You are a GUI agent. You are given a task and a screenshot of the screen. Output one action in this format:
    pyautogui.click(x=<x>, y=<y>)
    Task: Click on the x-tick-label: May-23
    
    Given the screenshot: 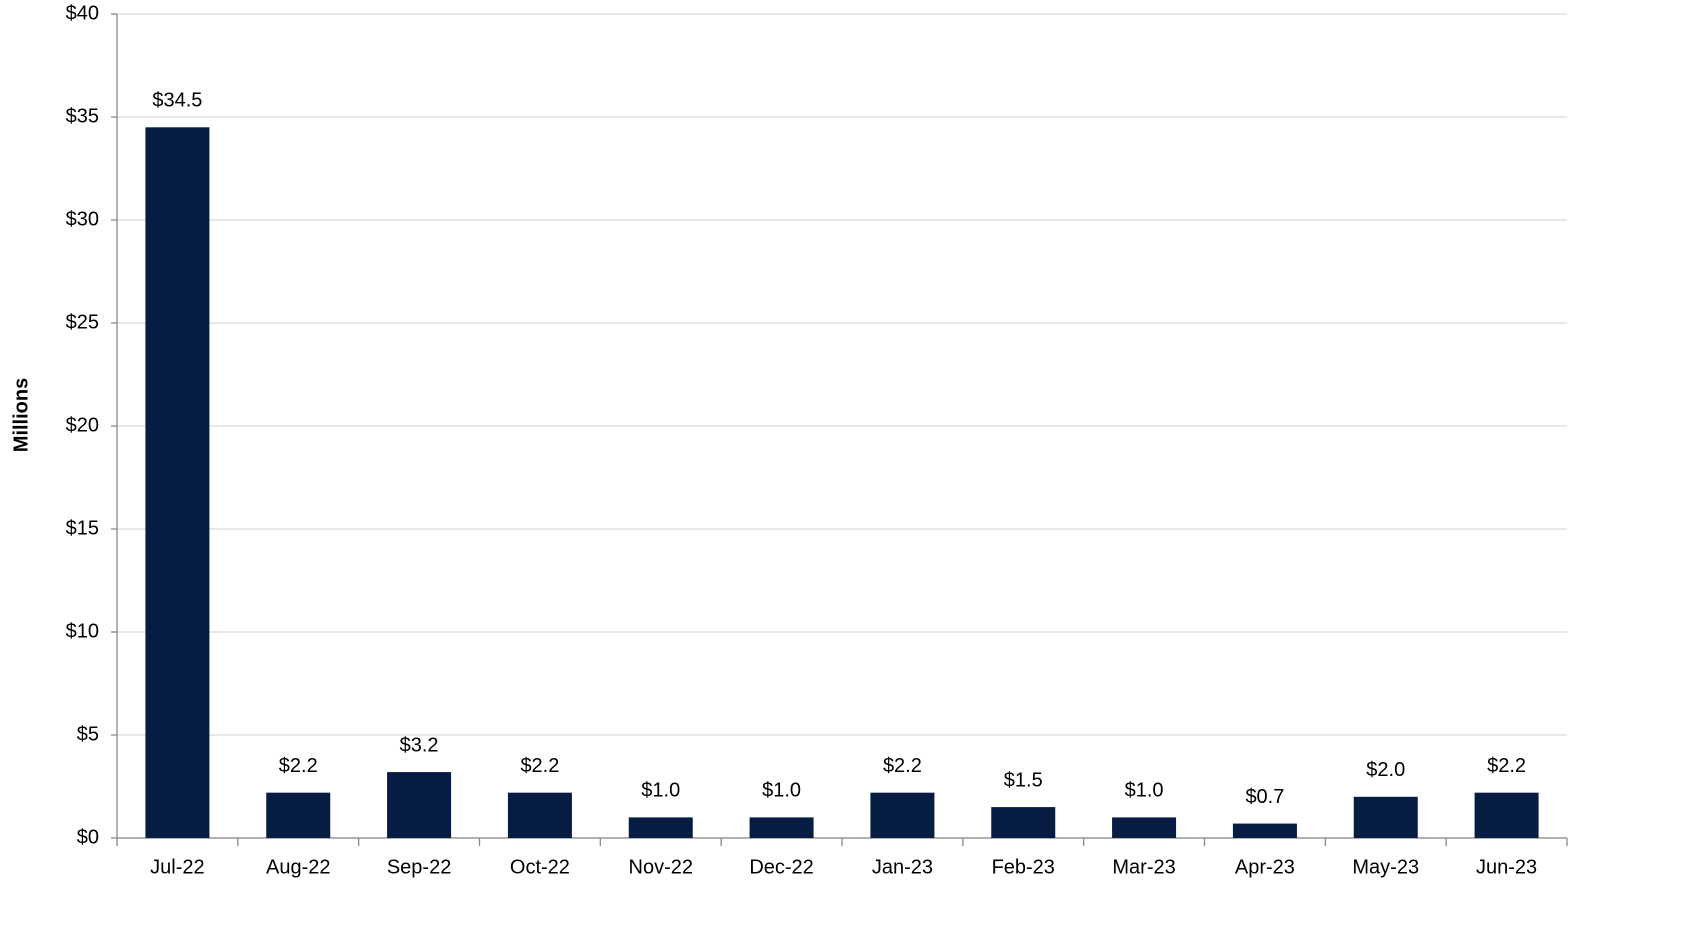 What is the action you would take?
    pyautogui.click(x=1385, y=867)
    